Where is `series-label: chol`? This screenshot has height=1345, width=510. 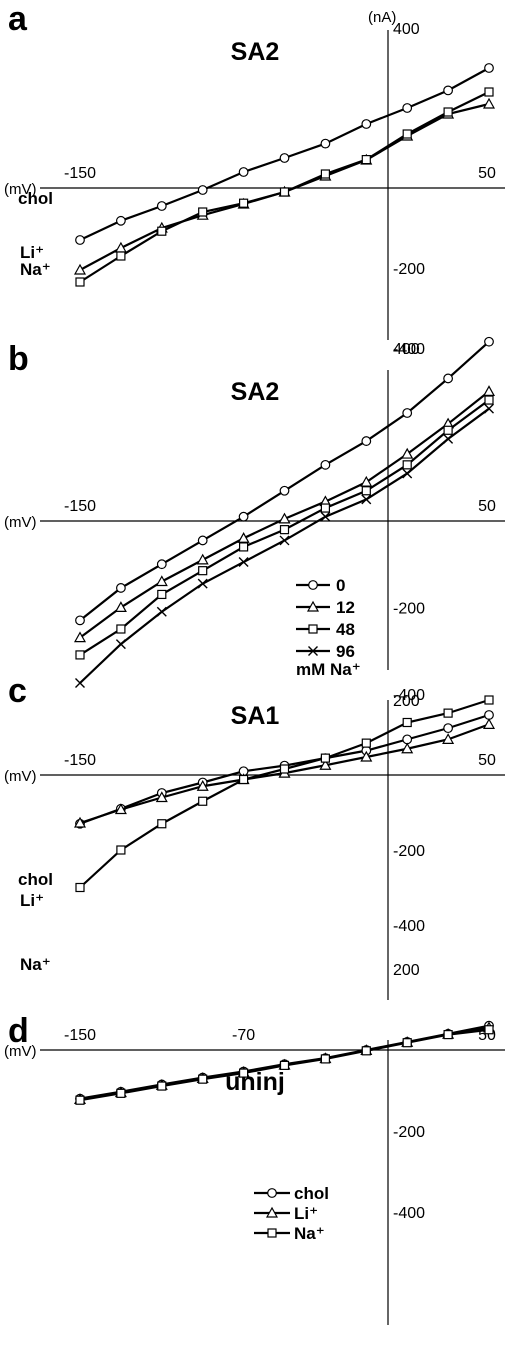
series-label: chol is located at coordinates (35, 198).